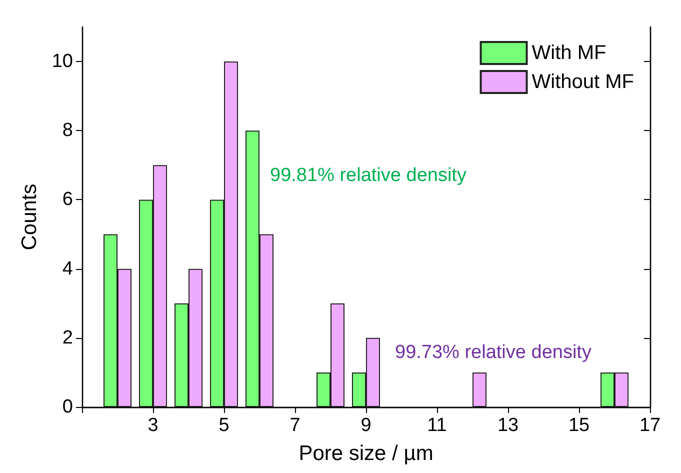 The height and width of the screenshot is (473, 681). What do you see at coordinates (366, 425) in the screenshot?
I see `x-tick-label: 9` at bounding box center [366, 425].